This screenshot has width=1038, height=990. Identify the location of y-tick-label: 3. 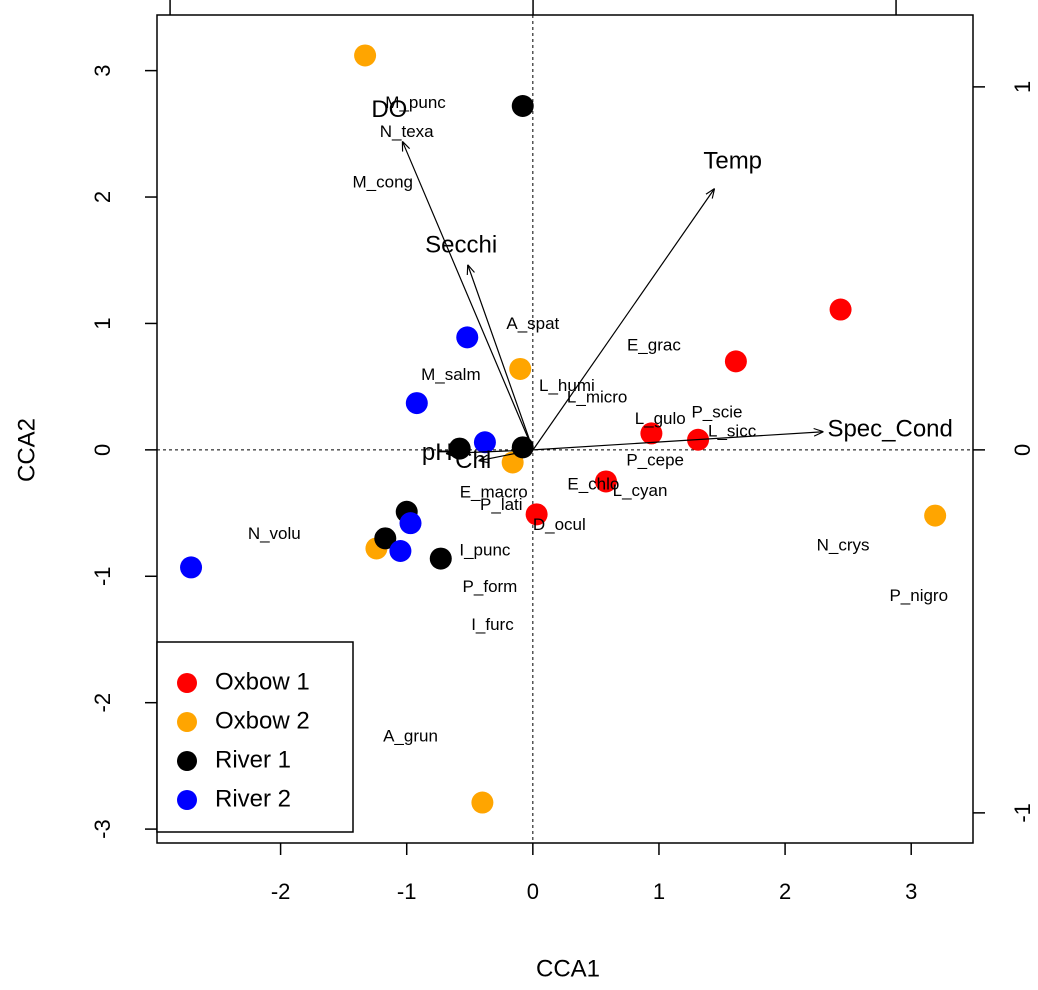
(102, 70).